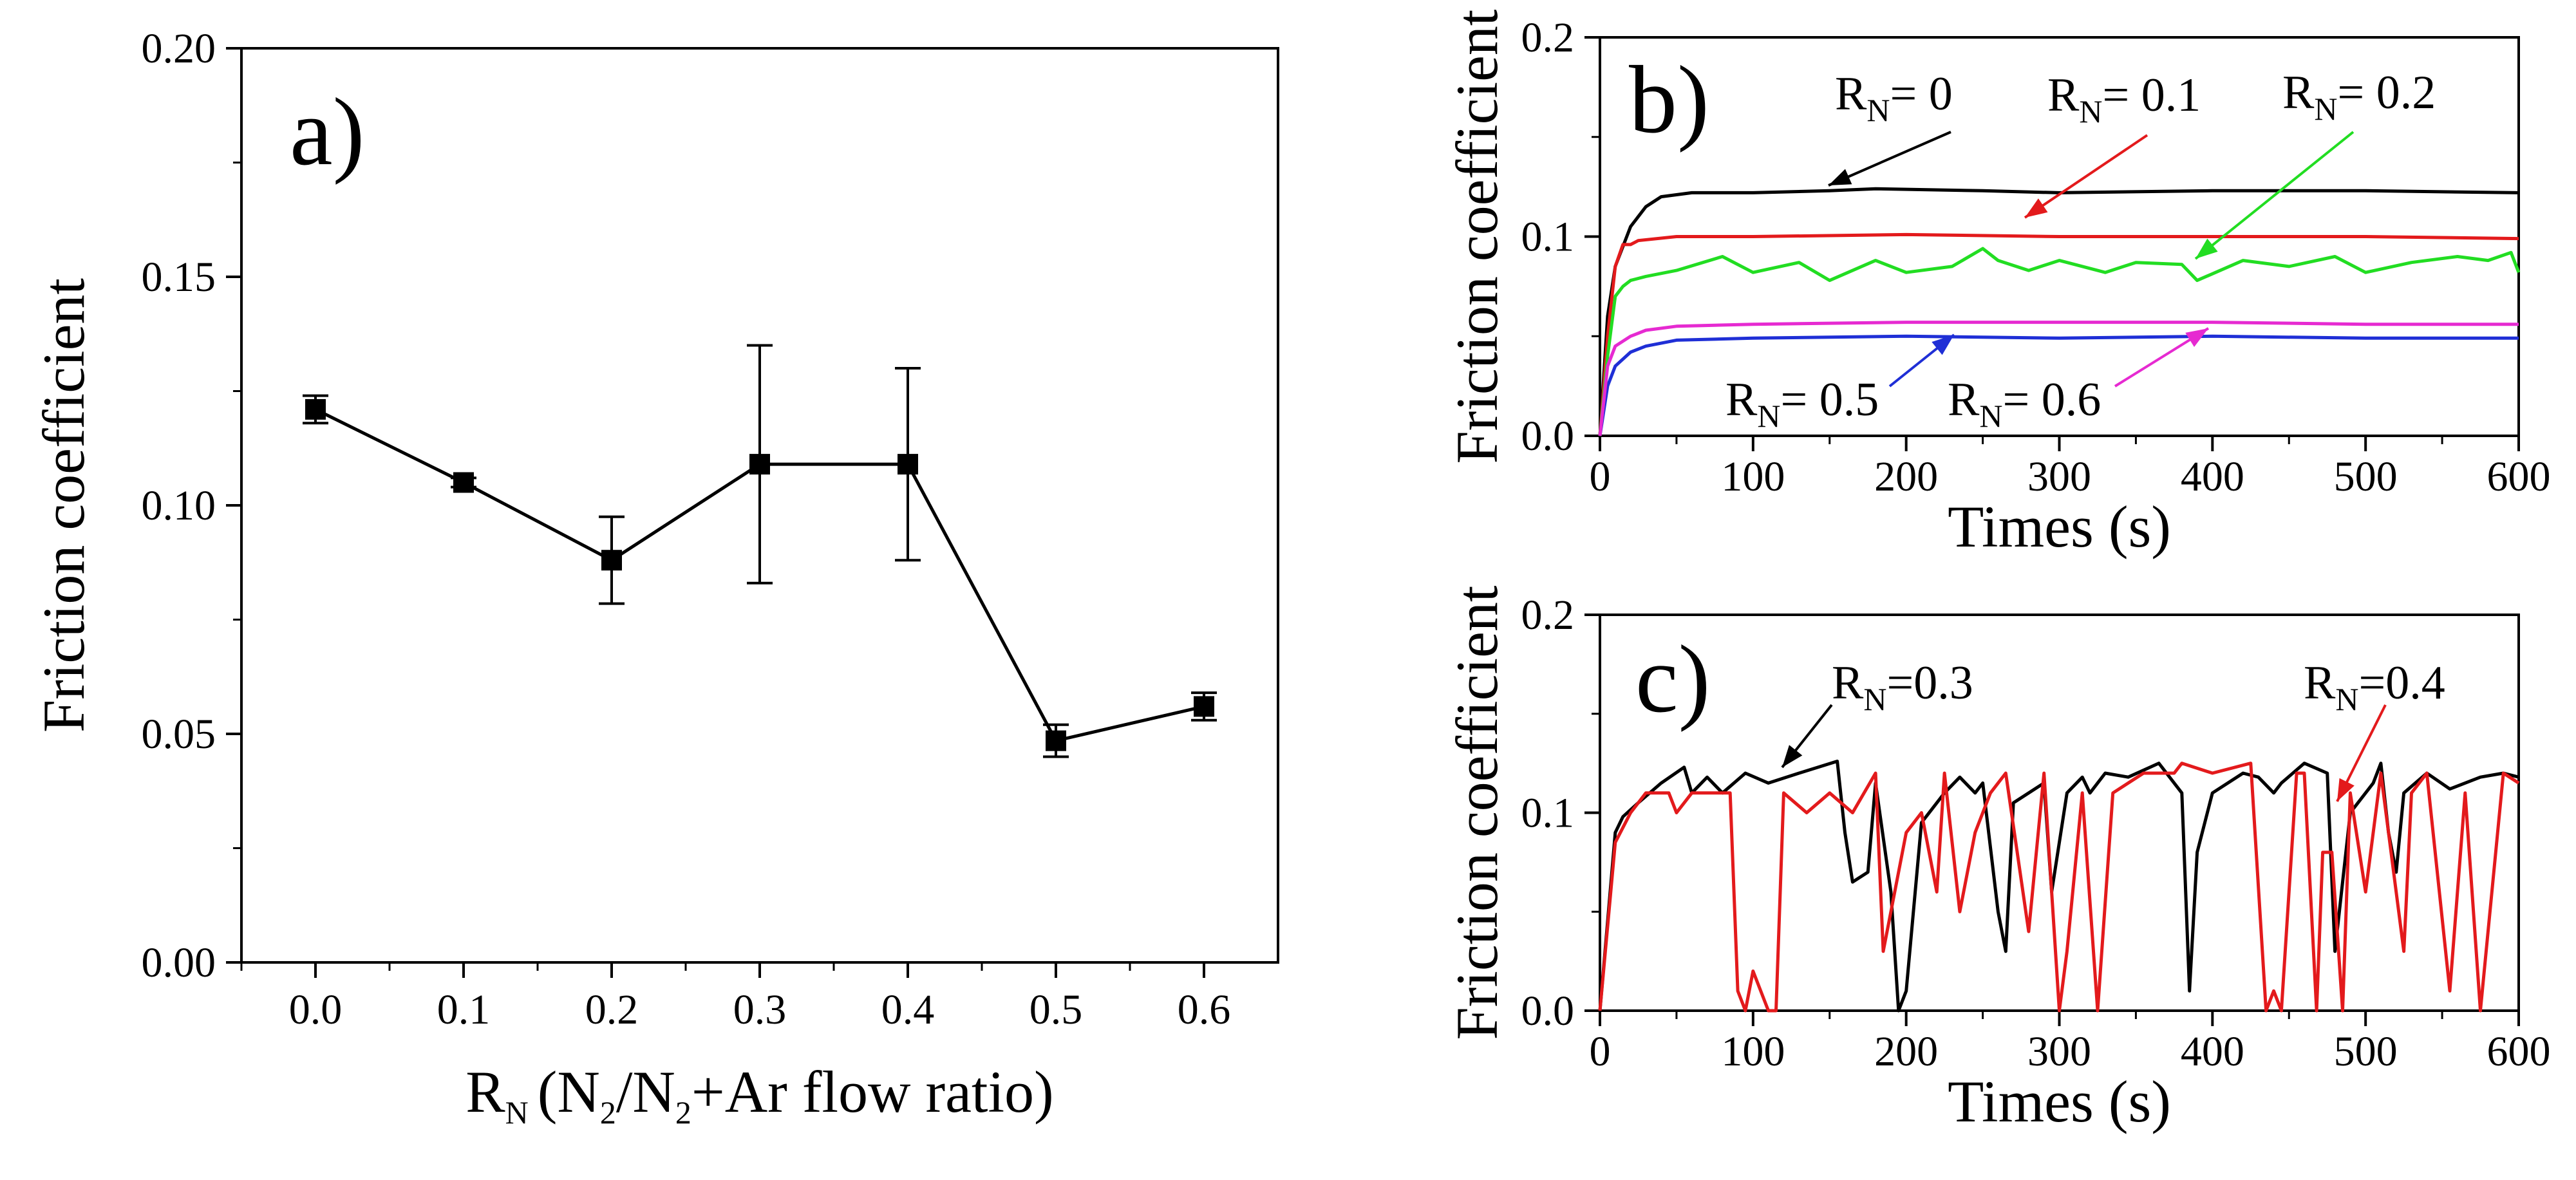 Image resolution: width=2576 pixels, height=1180 pixels. I want to click on panel-label: b), so click(1669, 99).